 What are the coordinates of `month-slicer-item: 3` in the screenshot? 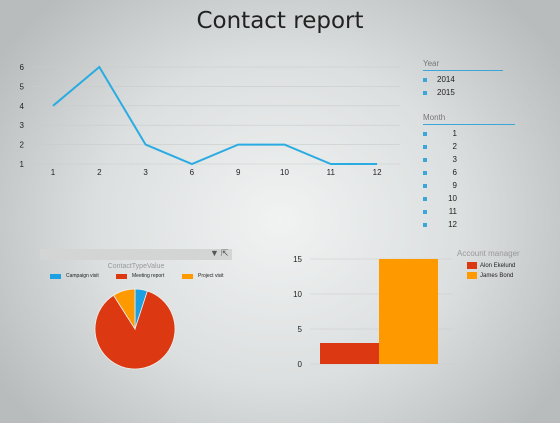 It's located at (469, 159).